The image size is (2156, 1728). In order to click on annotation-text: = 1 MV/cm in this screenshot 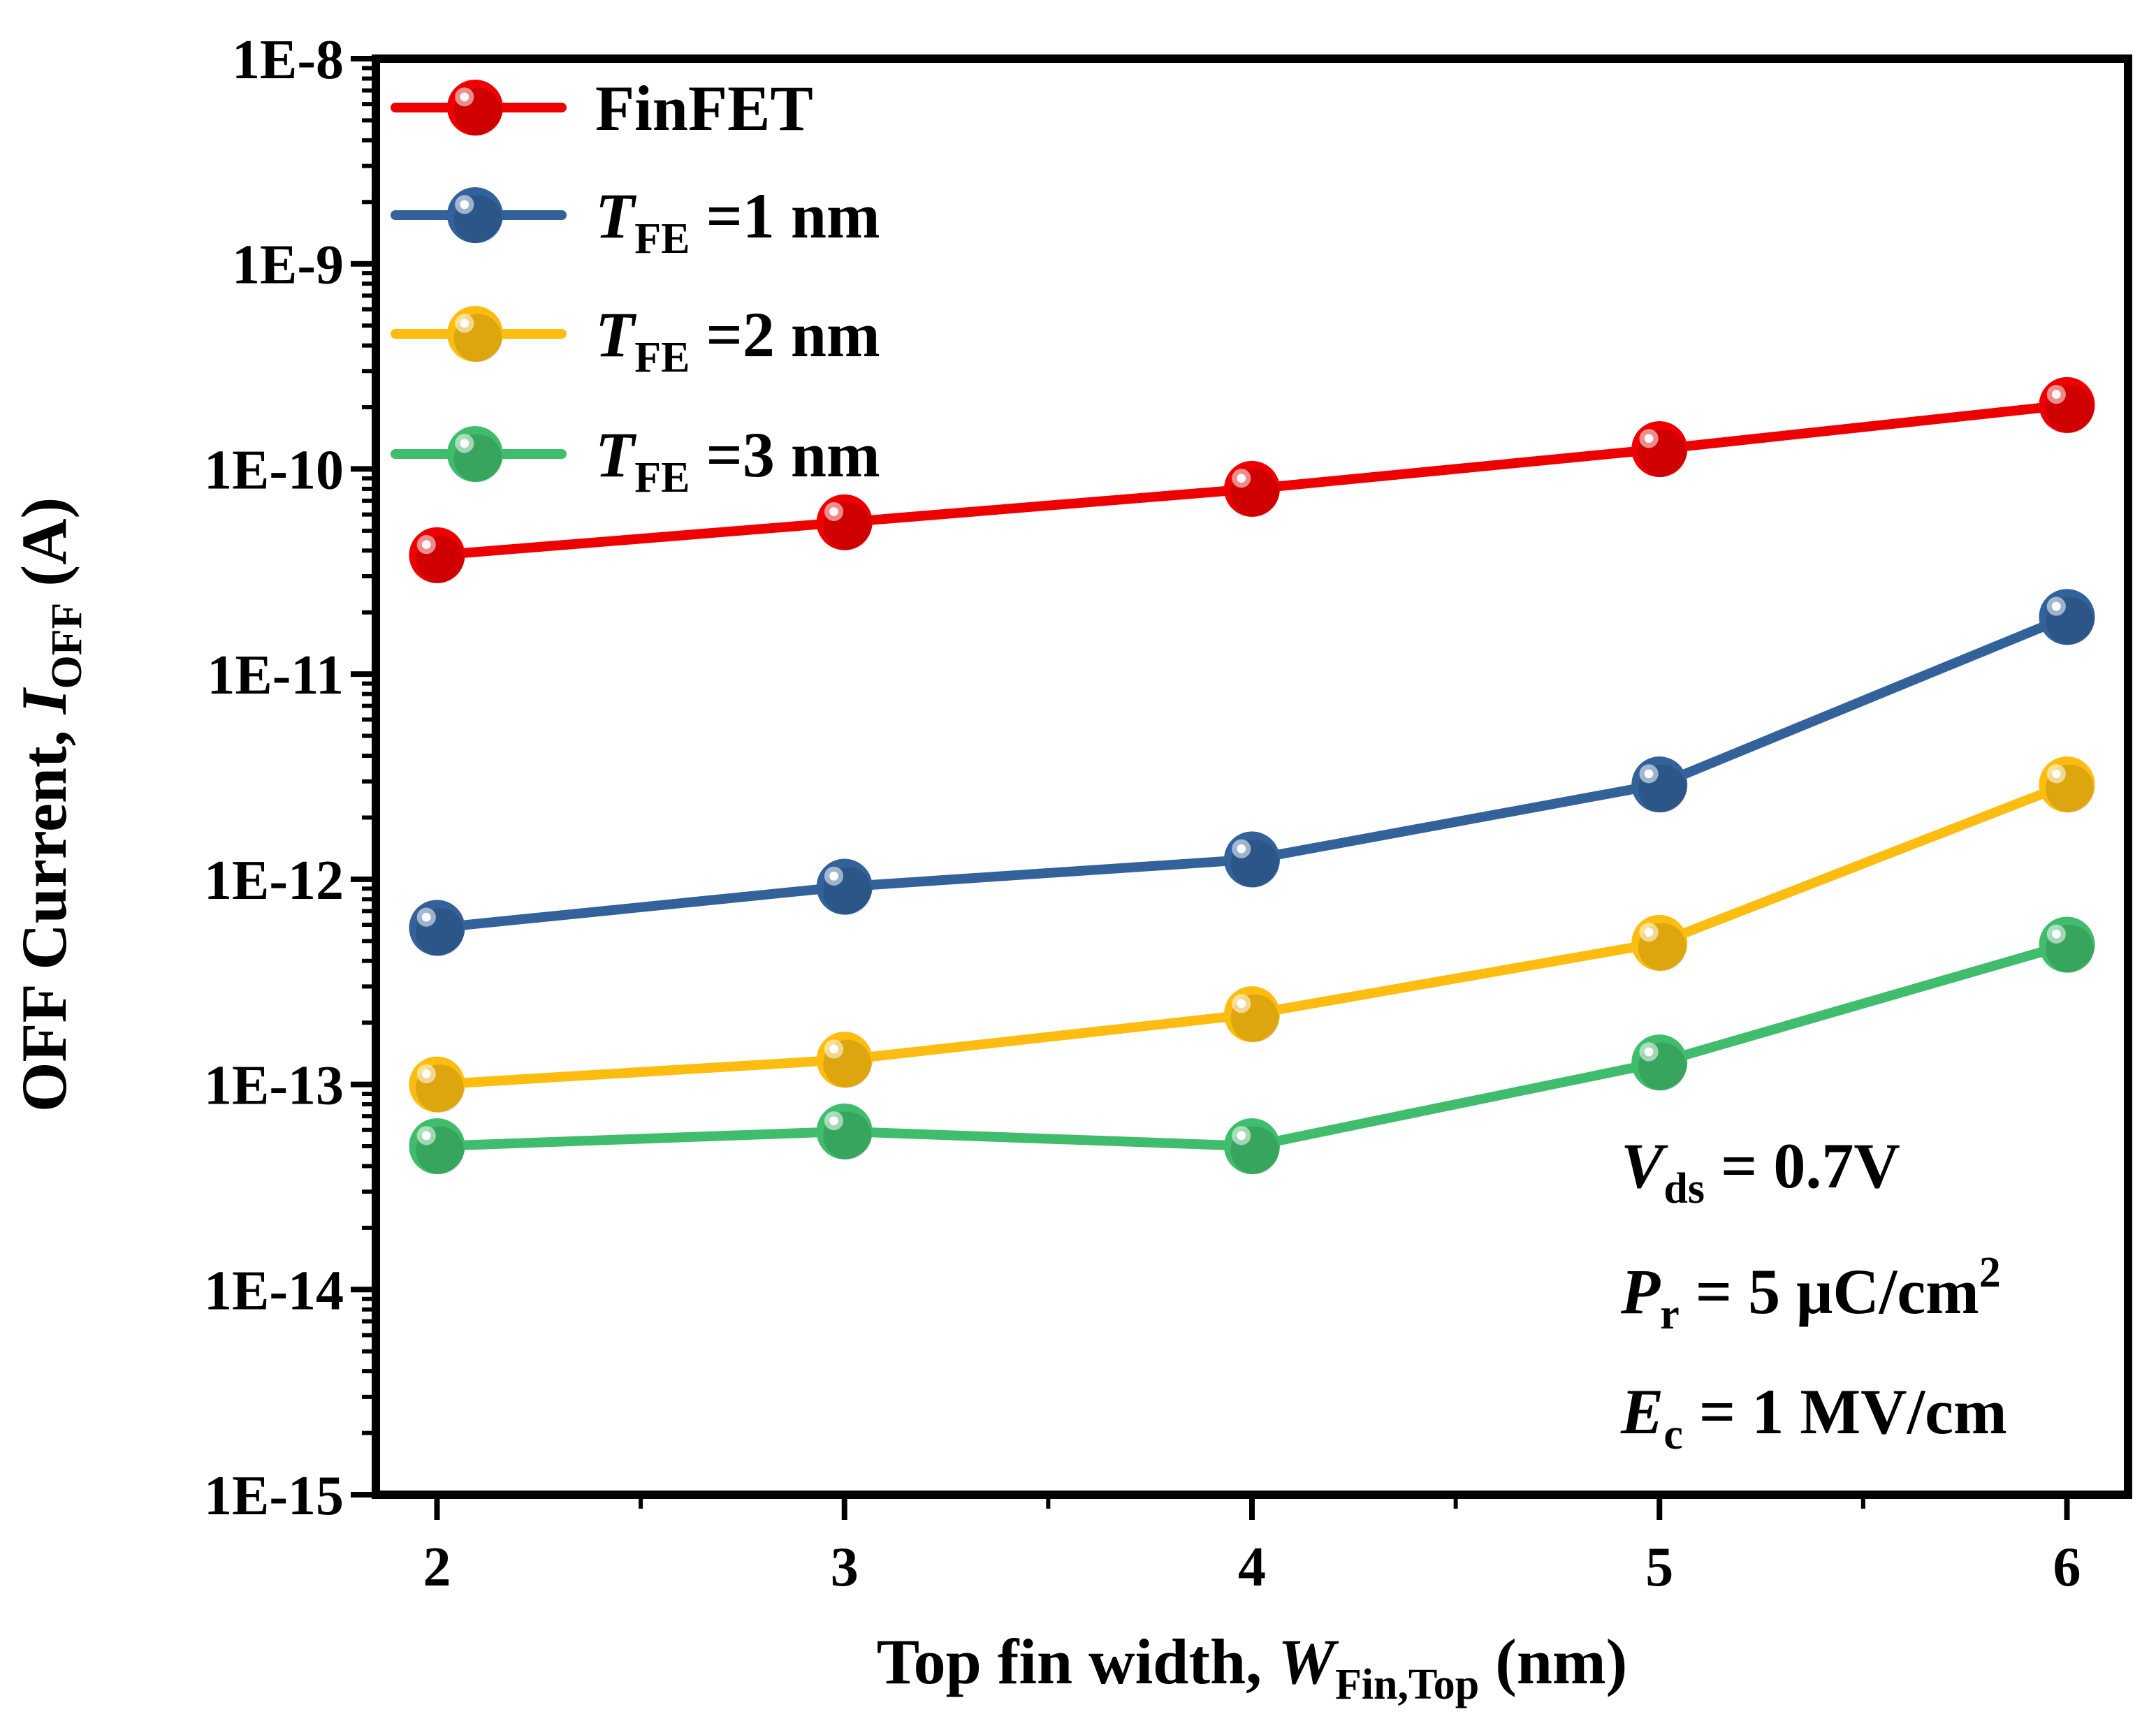, I will do `click(1845, 1412)`.